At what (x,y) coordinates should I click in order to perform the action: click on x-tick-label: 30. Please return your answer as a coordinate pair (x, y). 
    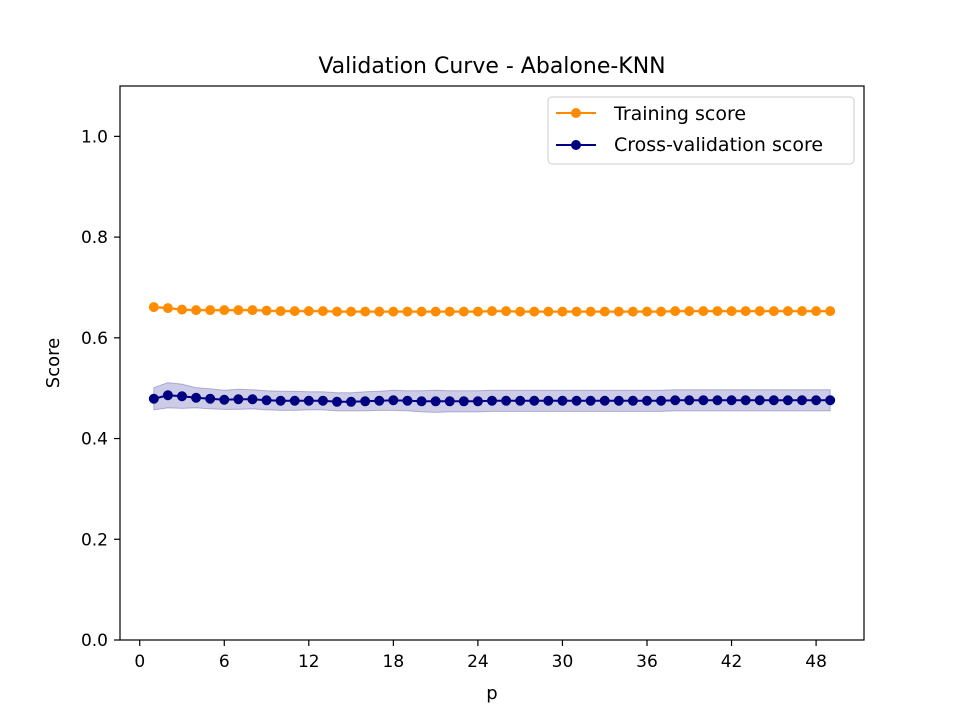
    Looking at the image, I should click on (563, 662).